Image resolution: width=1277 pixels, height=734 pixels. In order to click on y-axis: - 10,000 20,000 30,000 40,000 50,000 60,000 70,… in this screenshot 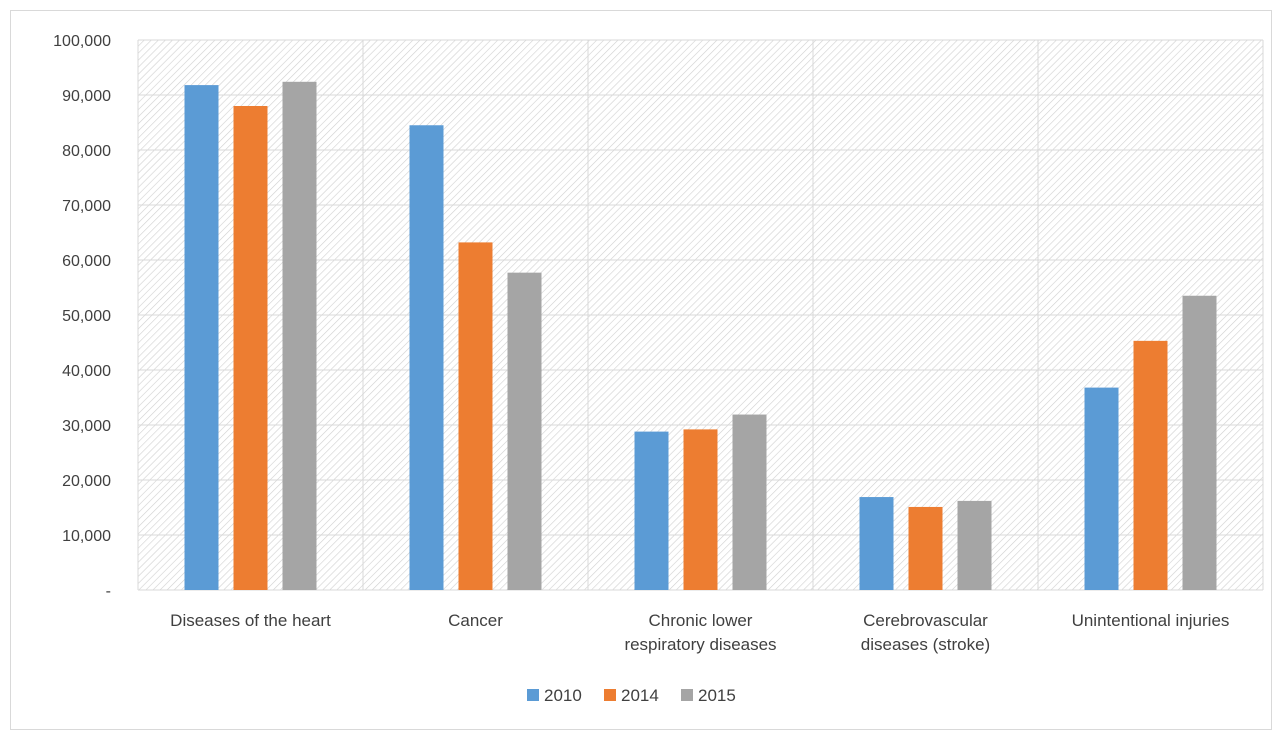, I will do `click(82, 316)`.